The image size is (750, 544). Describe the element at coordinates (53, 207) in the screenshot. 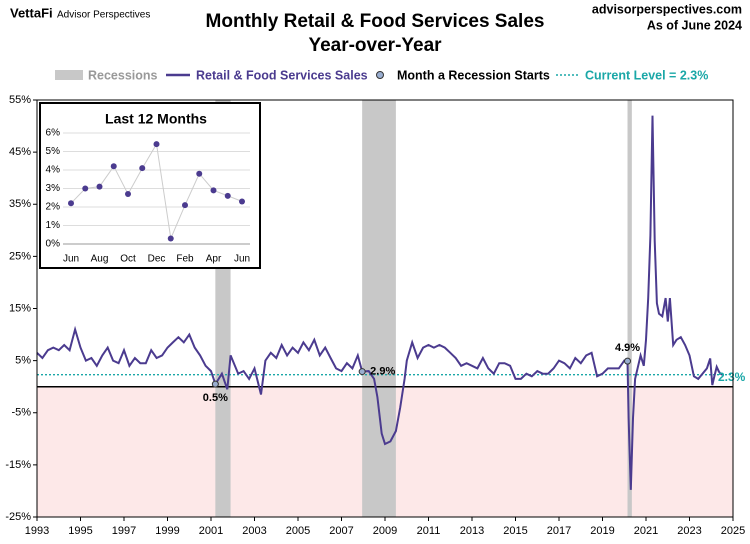

I see `inset-y-tick-label: 2%` at that location.